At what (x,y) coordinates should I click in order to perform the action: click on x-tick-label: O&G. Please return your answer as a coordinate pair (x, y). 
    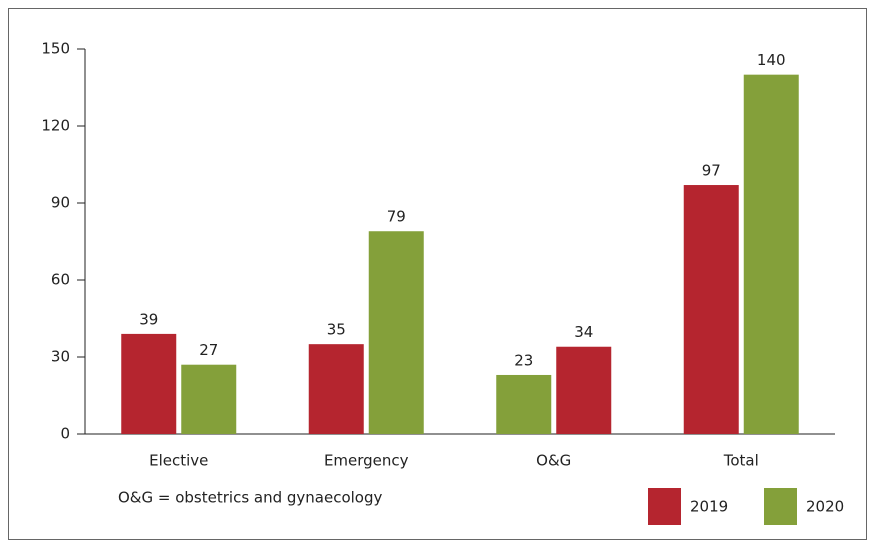
    Looking at the image, I should click on (553, 461).